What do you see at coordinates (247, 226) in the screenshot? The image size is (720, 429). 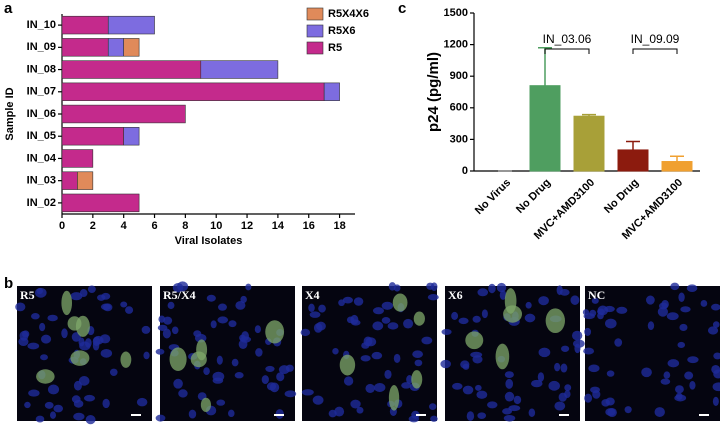 I see `x-tick-label: 12` at bounding box center [247, 226].